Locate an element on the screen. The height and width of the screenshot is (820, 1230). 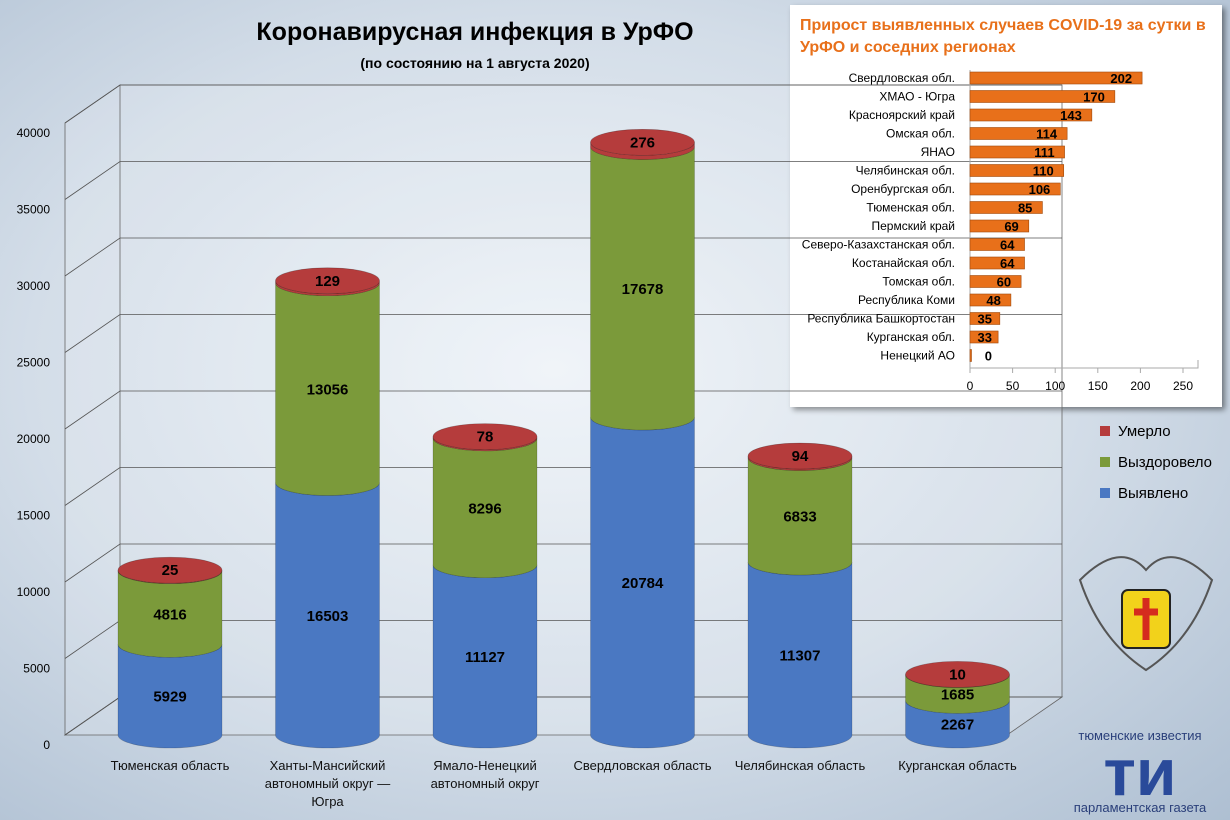
y-tick-label: 40000 is located at coordinates (34, 133).